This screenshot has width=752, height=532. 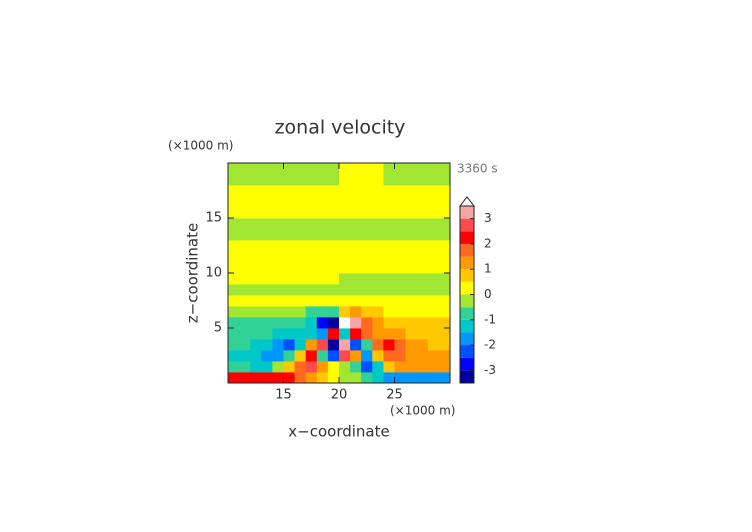 I want to click on x-tick-label: 20, so click(x=339, y=395).